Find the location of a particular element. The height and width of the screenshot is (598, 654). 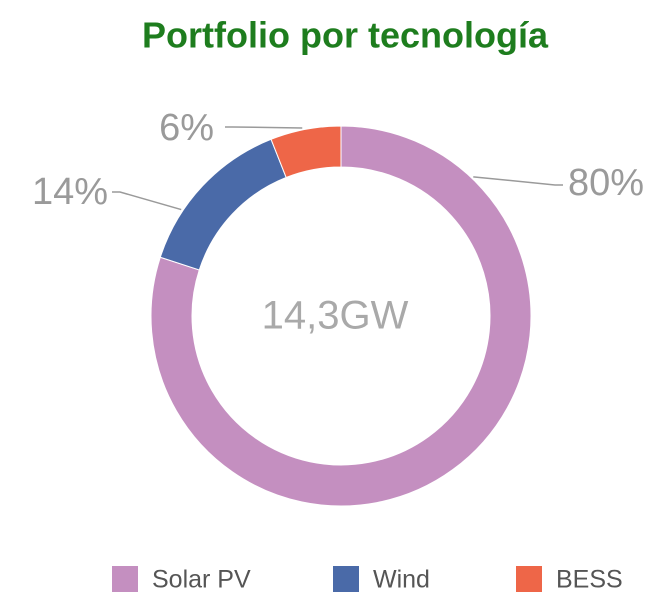

chart-title: Portfolio por tecnología is located at coordinates (345, 35).